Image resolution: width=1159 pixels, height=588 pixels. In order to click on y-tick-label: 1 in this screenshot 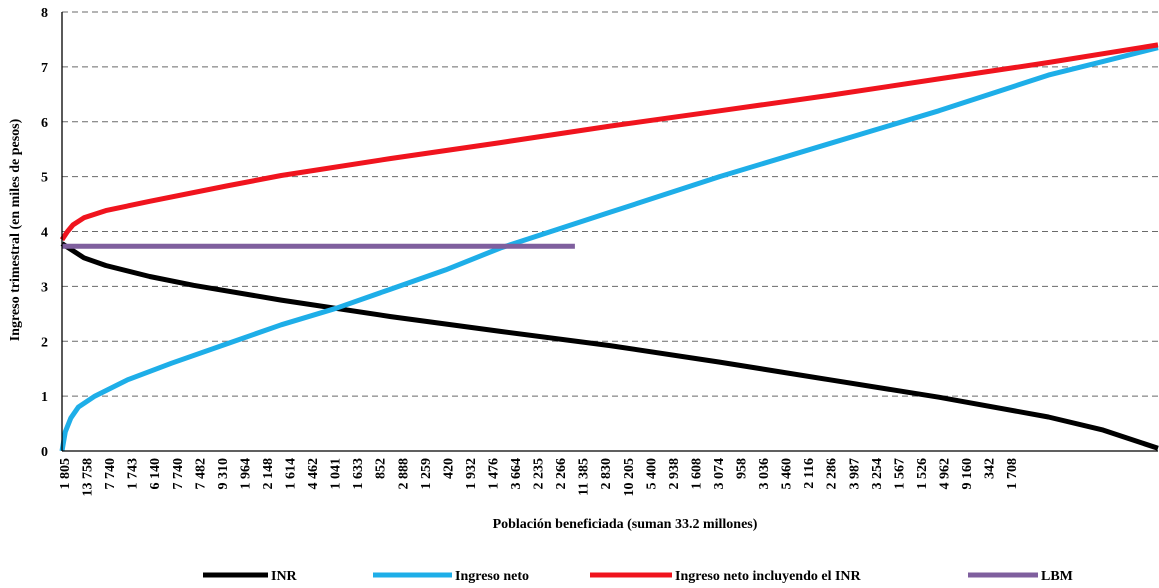, I will do `click(44, 397)`.